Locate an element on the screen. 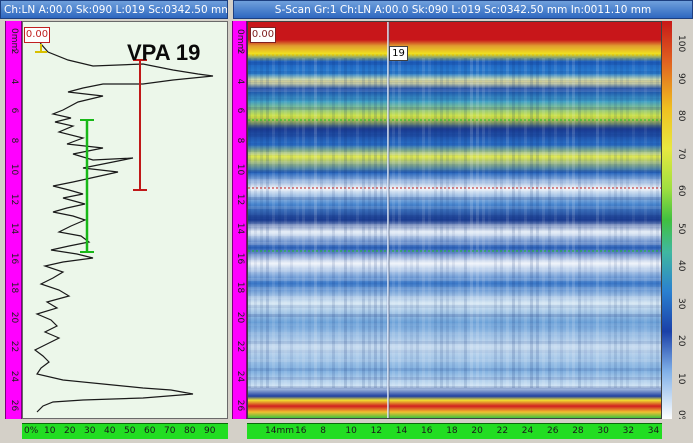 The width and height of the screenshot is (693, 443). overlay-label: VPA 19 is located at coordinates (164, 52).